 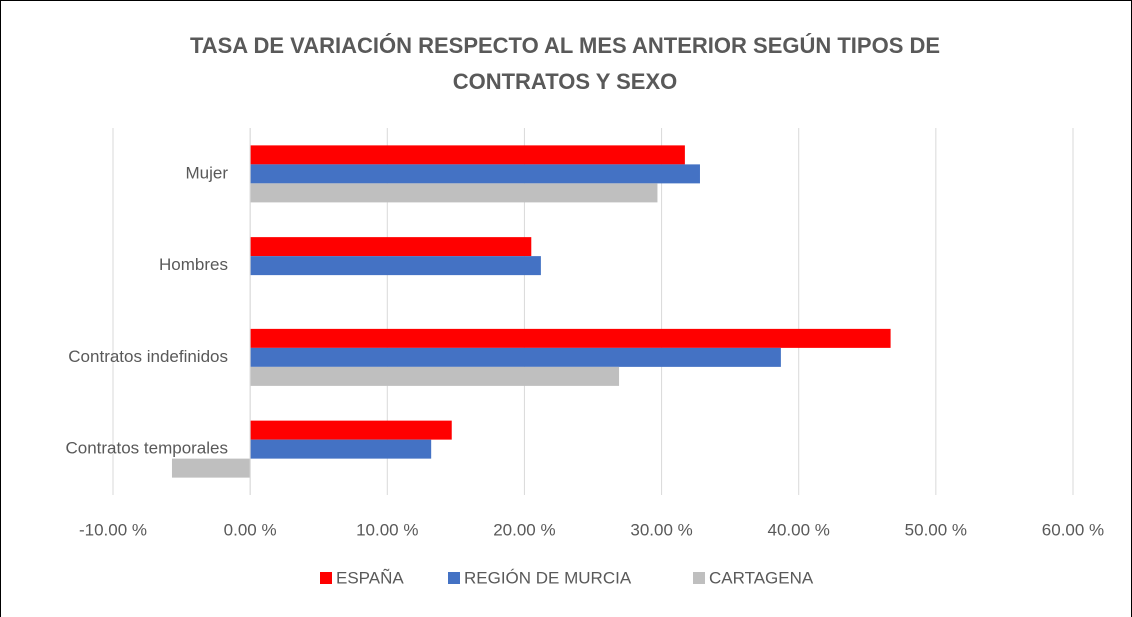 I want to click on y-tick-label: Hombres, so click(x=193, y=264).